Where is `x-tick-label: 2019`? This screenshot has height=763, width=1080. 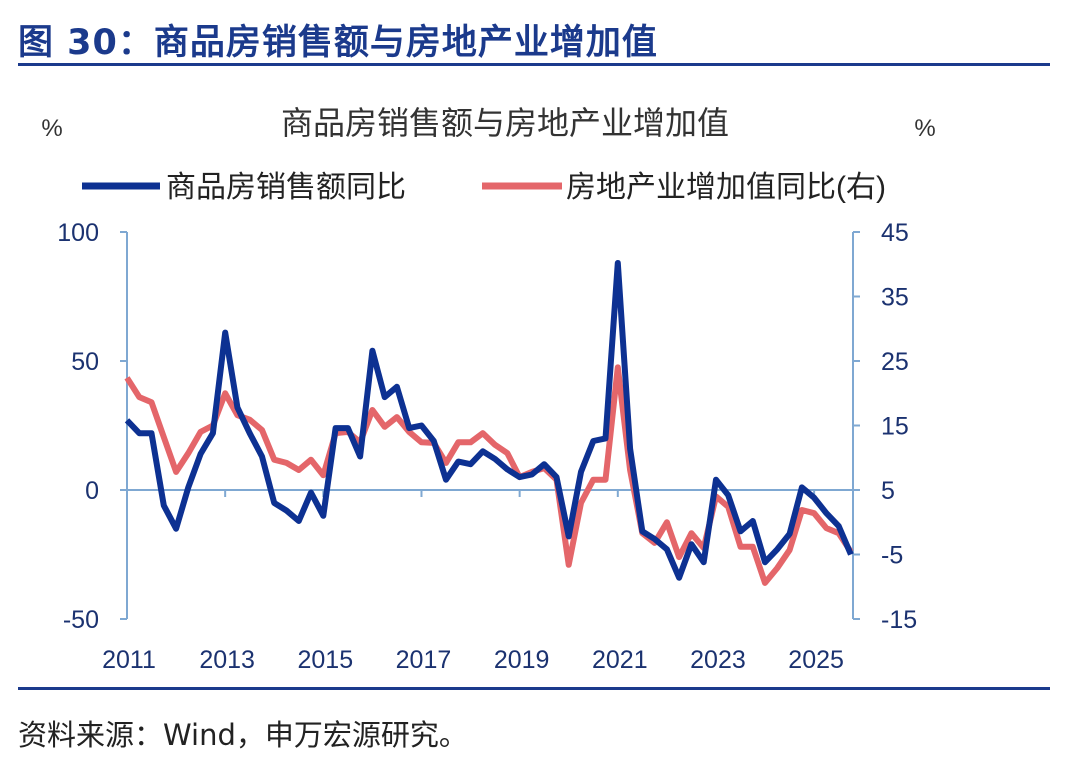
x-tick-label: 2019 is located at coordinates (522, 660).